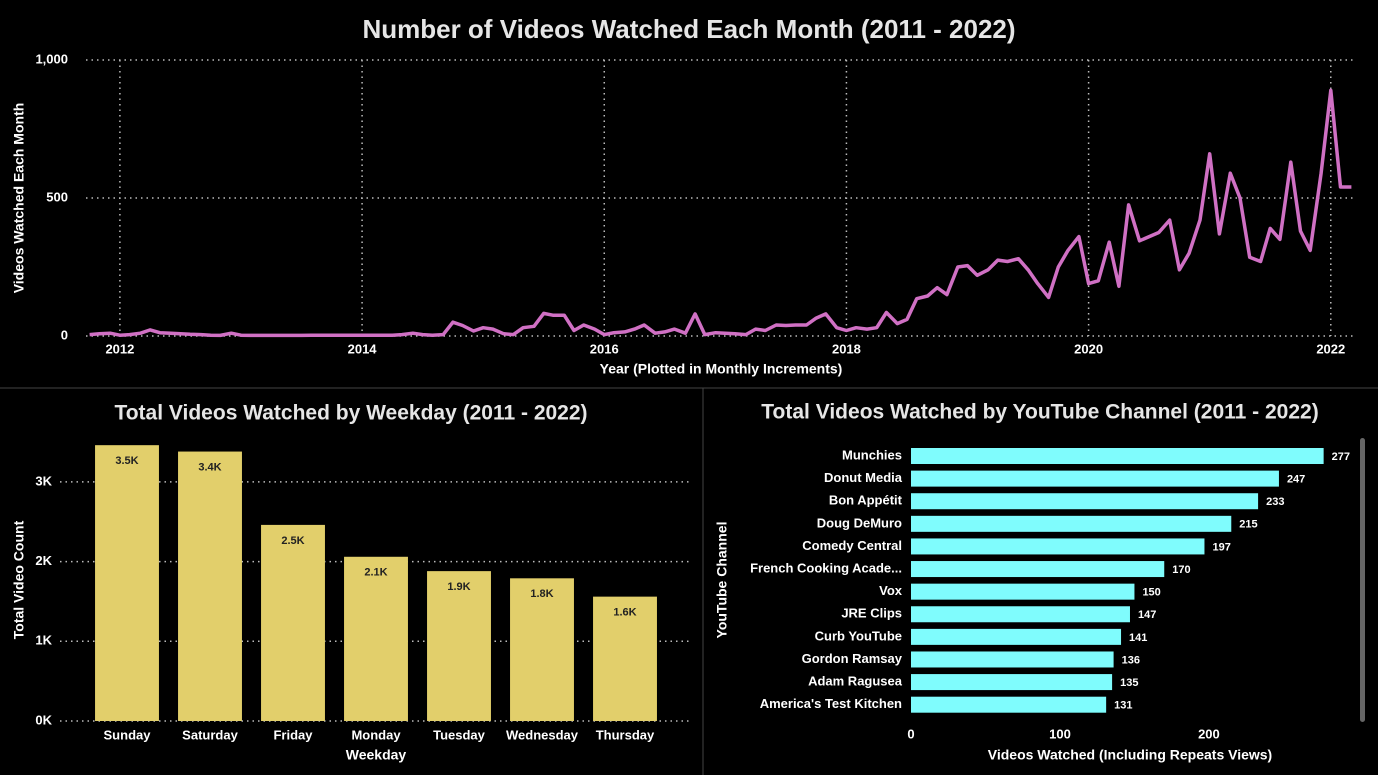  Describe the element at coordinates (858, 635) in the screenshot. I see `y-tick-label: Curb YouTube` at that location.